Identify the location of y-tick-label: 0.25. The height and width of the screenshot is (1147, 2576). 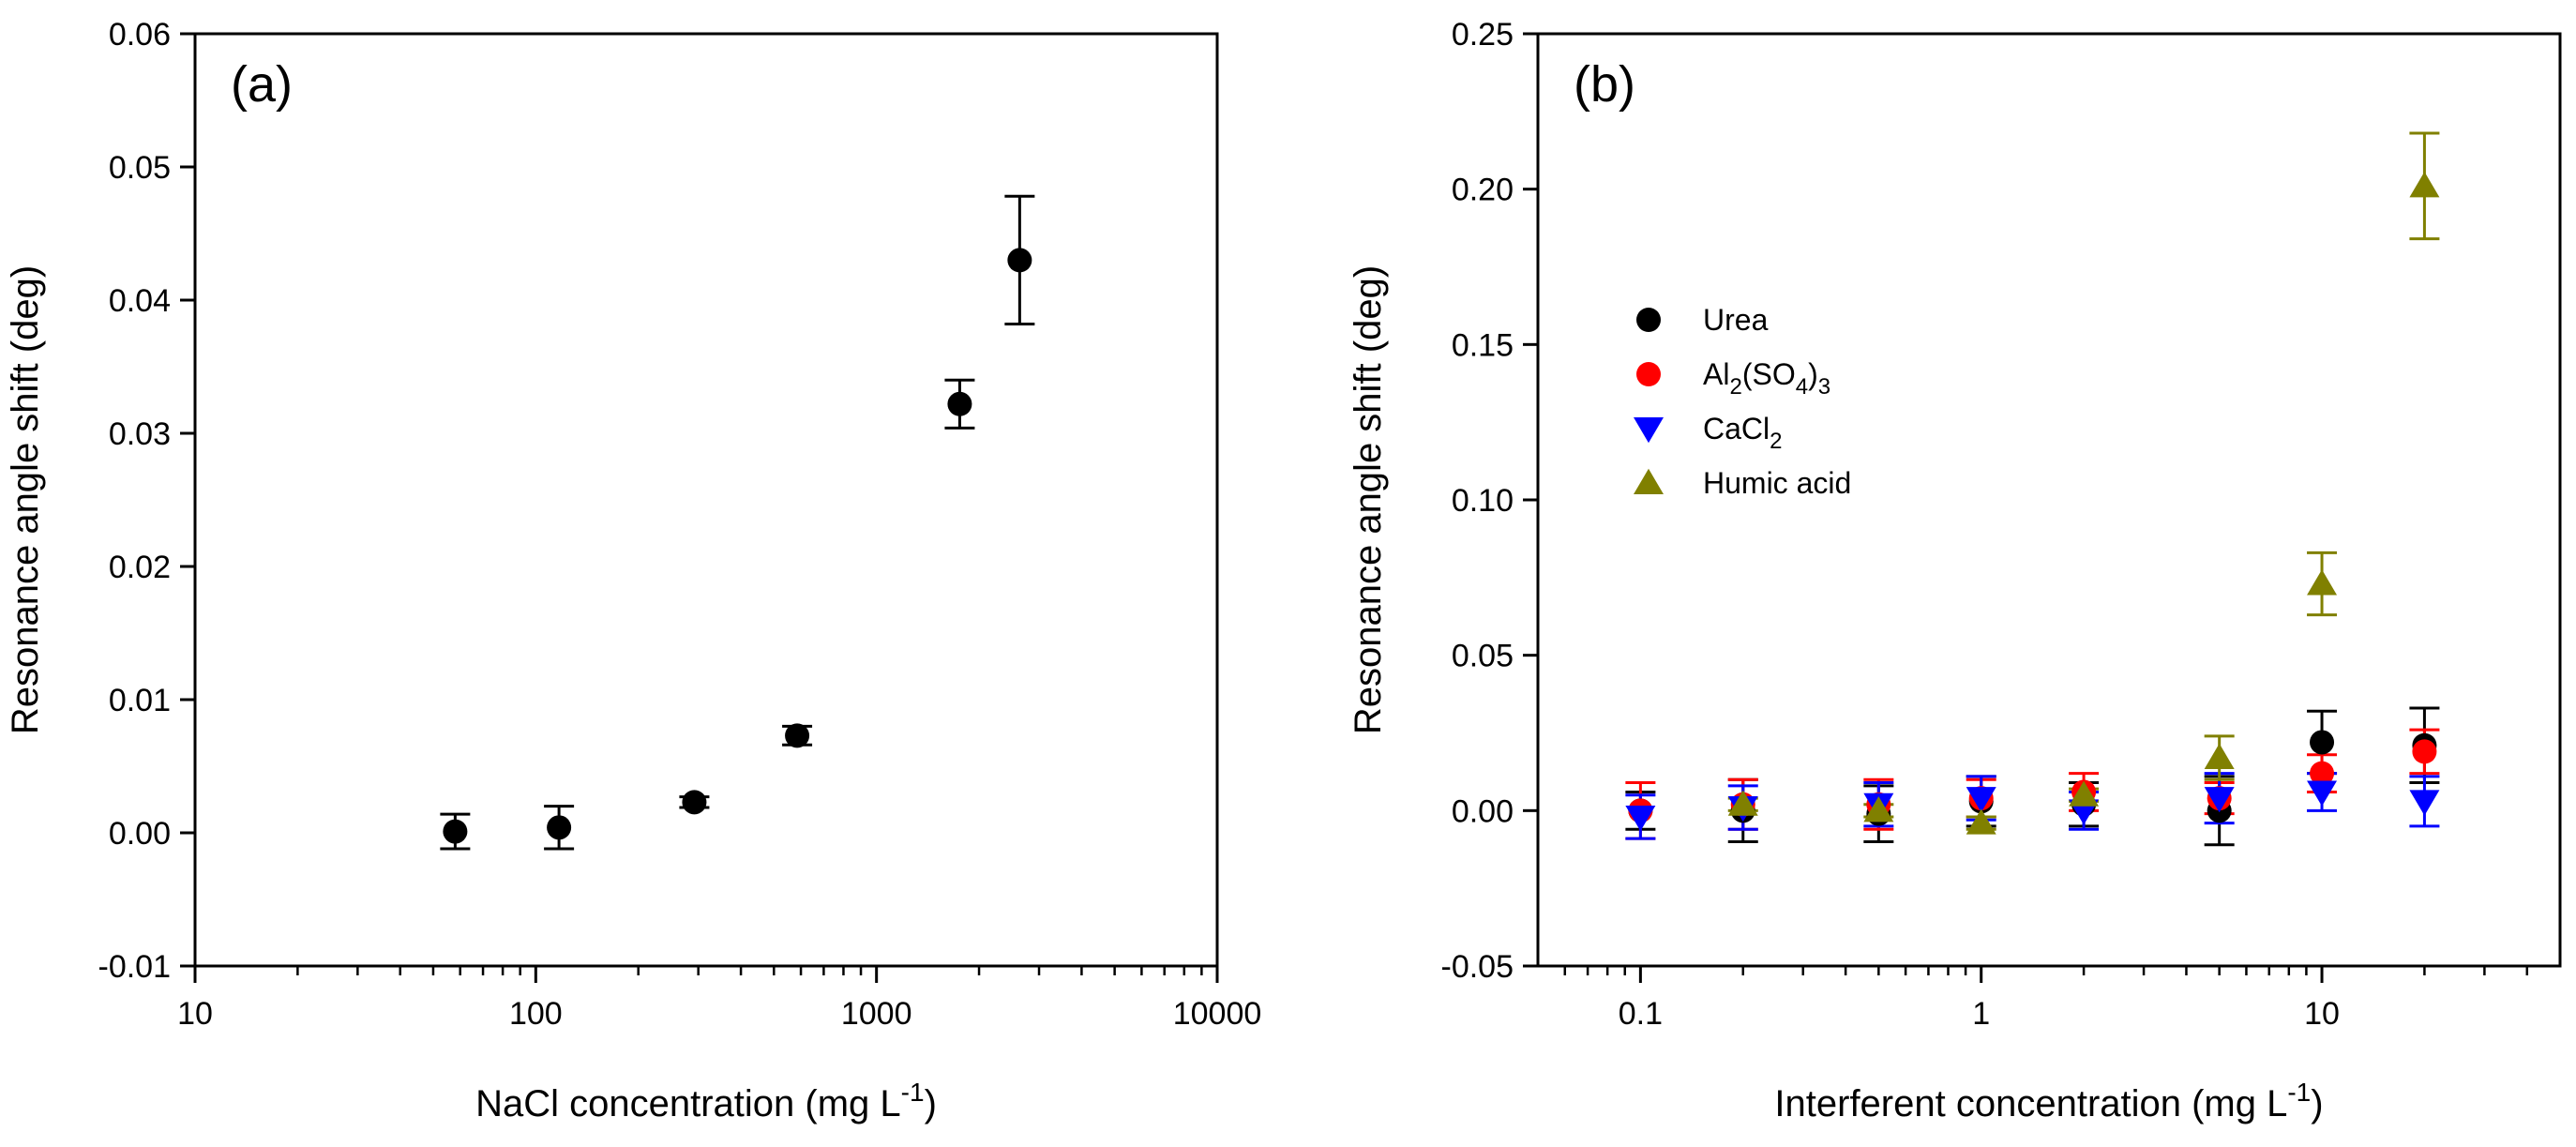
(1483, 35).